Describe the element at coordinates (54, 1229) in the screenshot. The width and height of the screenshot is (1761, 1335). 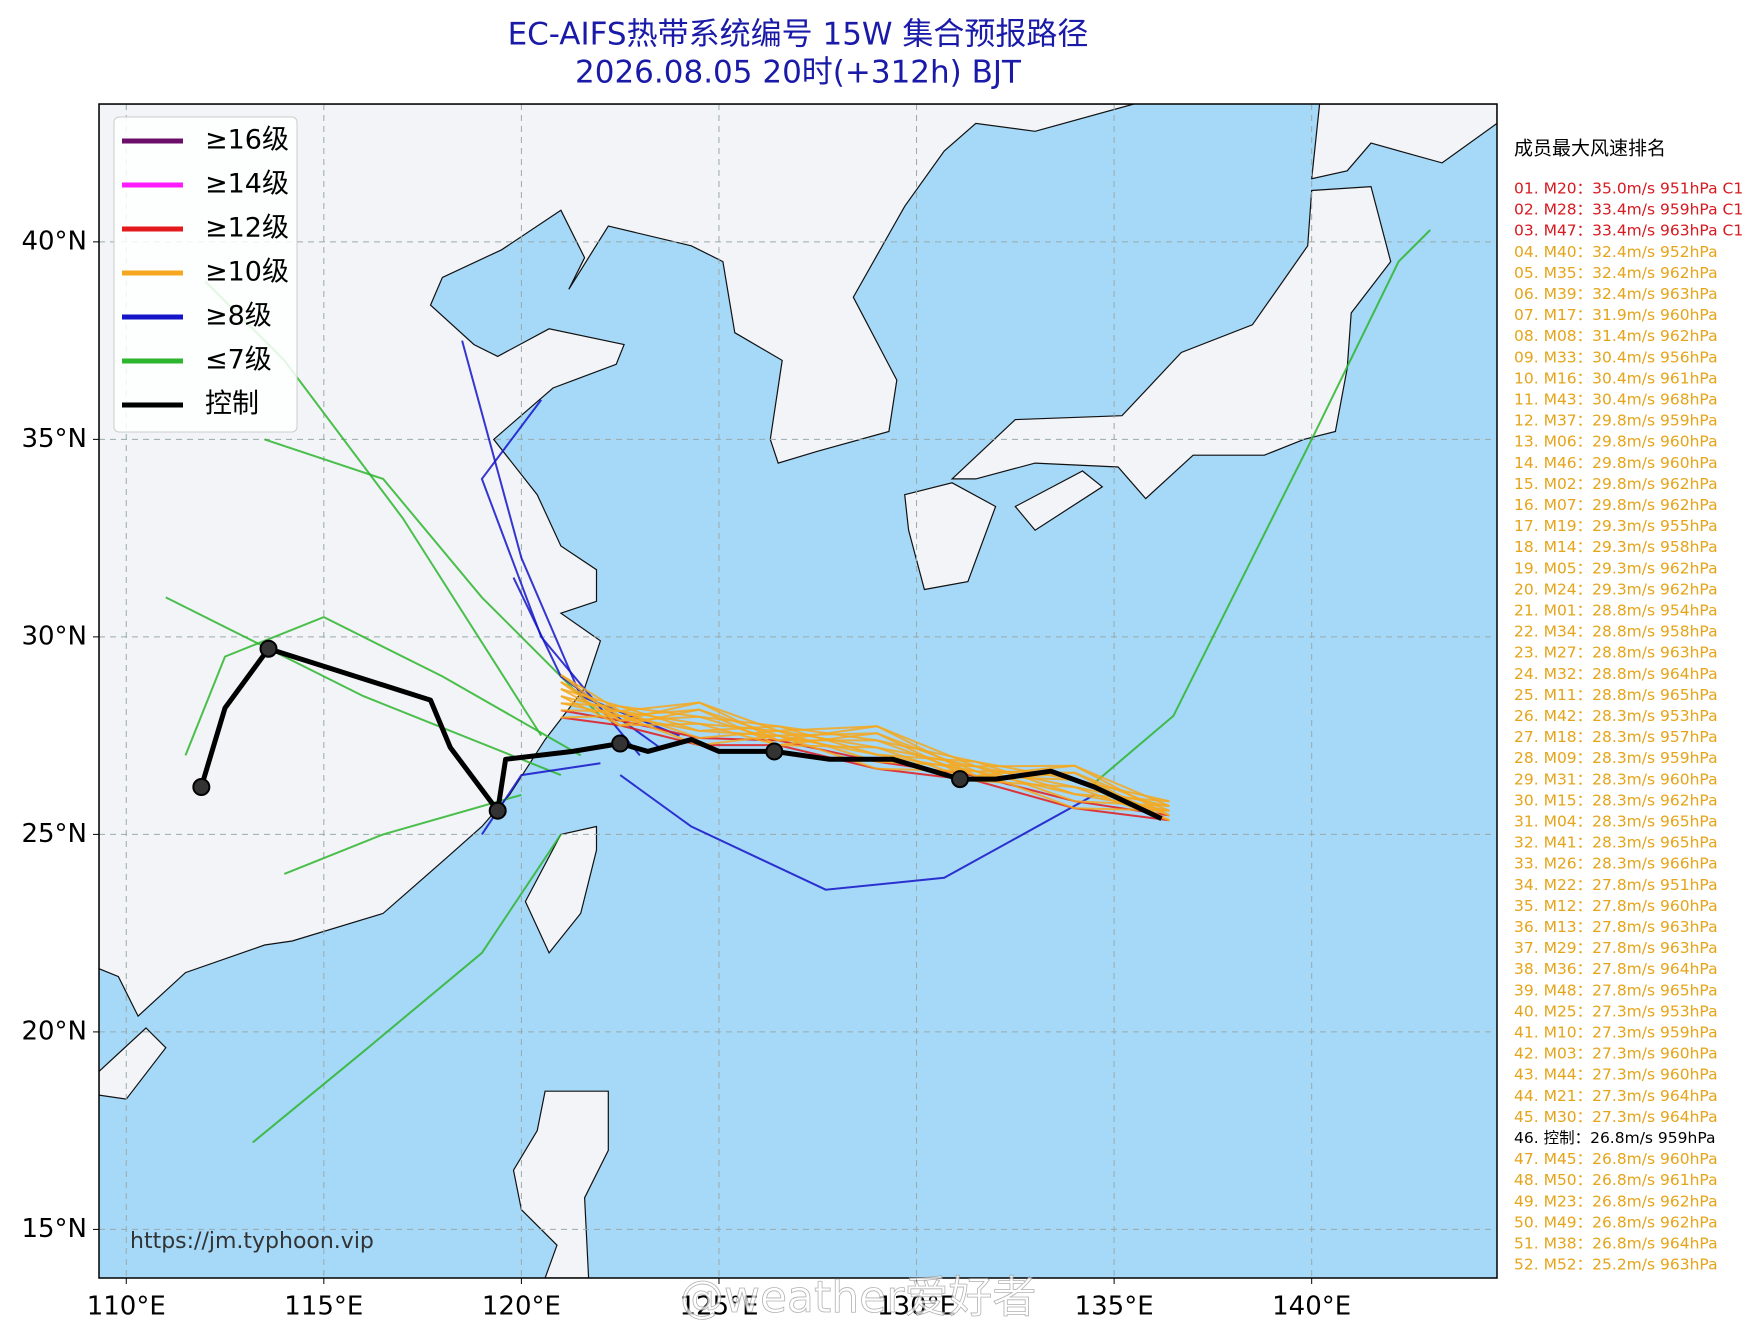
I see `y-tick-label: 15°N` at that location.